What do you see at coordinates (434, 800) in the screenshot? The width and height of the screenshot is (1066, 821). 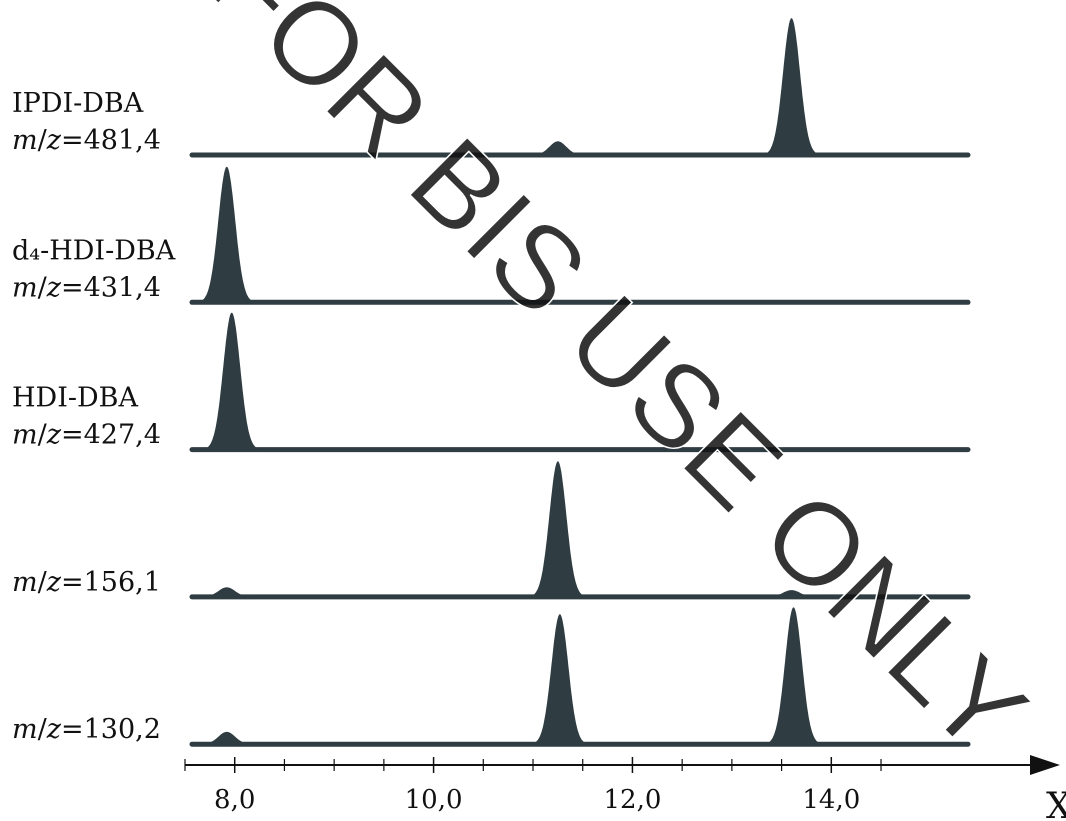 I see `x-tick-label: 10,0` at bounding box center [434, 800].